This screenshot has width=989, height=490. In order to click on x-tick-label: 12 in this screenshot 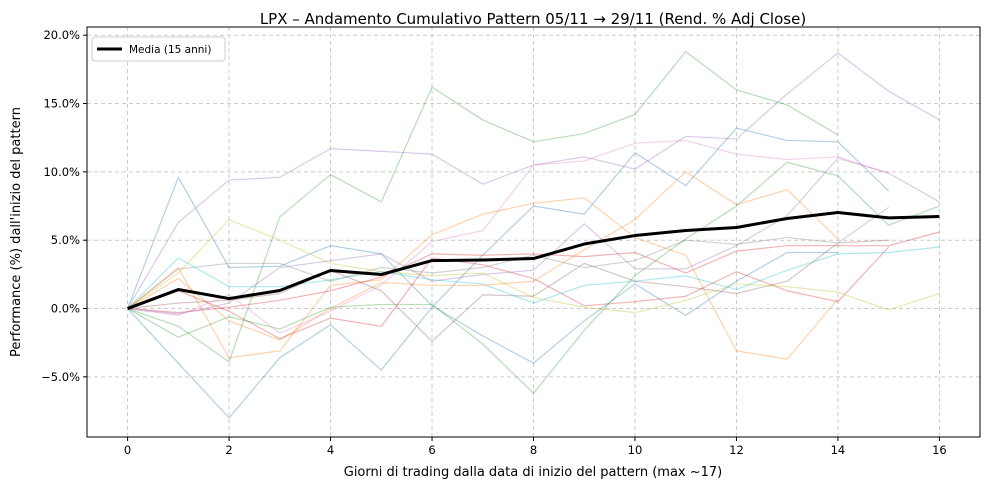, I will do `click(736, 450)`.